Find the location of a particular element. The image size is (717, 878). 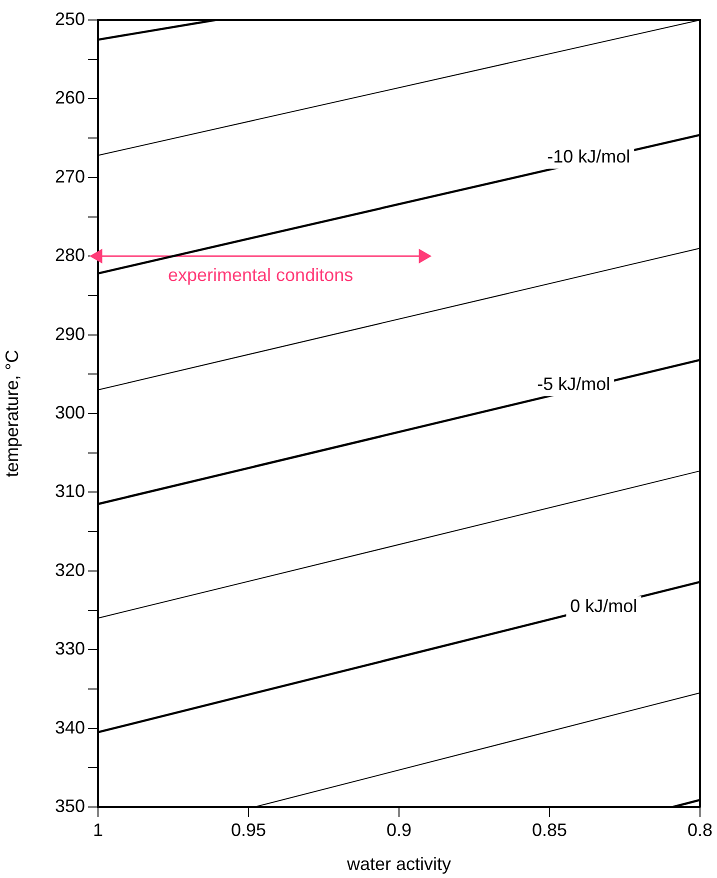

y-tick-label: 280 is located at coordinates (69, 255).